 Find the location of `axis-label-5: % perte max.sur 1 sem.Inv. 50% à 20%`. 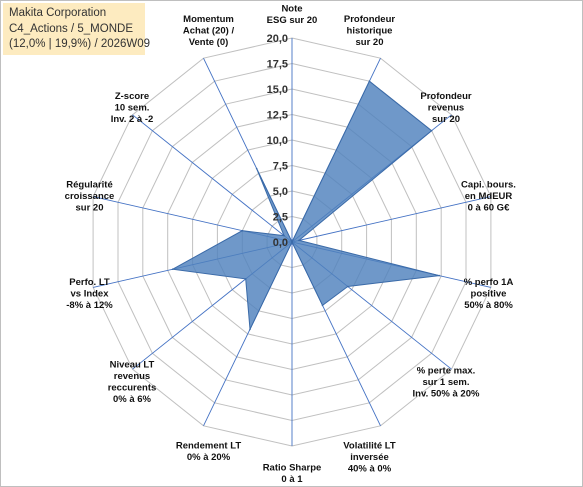

axis-label-5: % perte max.sur 1 sem.Inv. 50% à 20% is located at coordinates (446, 382).